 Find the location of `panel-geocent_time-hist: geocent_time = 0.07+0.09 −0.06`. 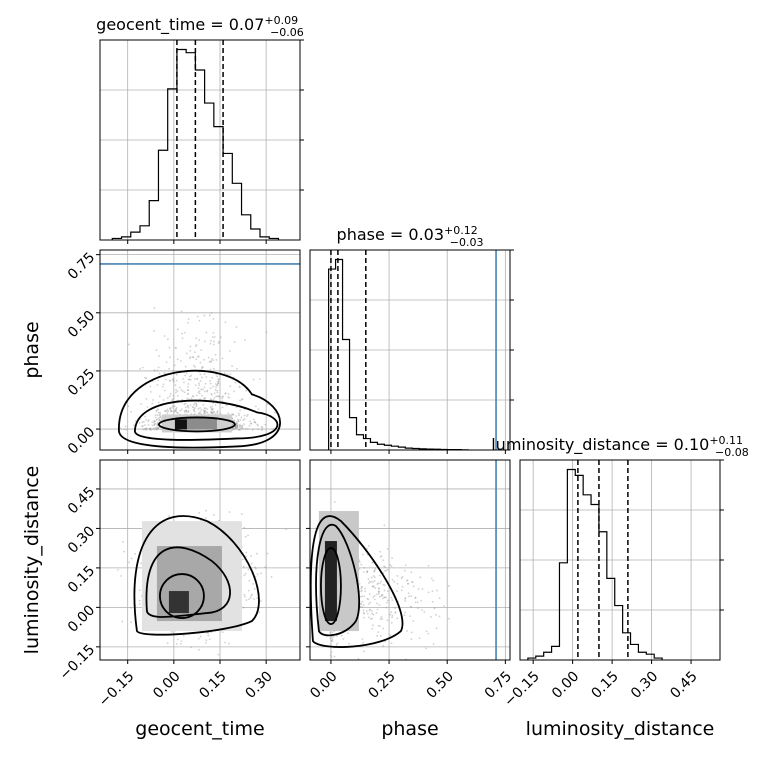

panel-geocent_time-hist: geocent_time = 0.07+0.09 −0.06 is located at coordinates (200, 129).